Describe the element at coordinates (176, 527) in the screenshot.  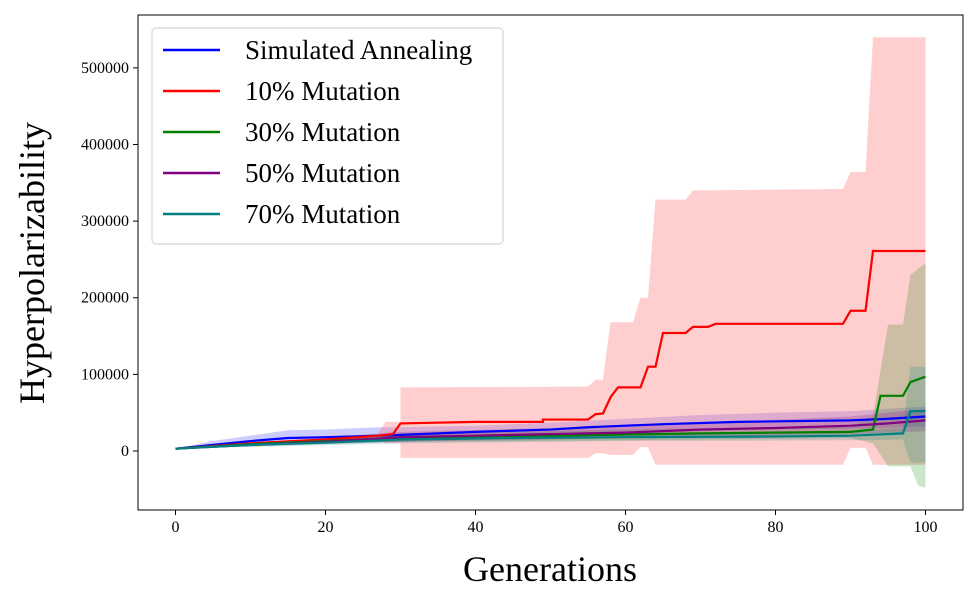
I see `x-tick-label: 0` at that location.